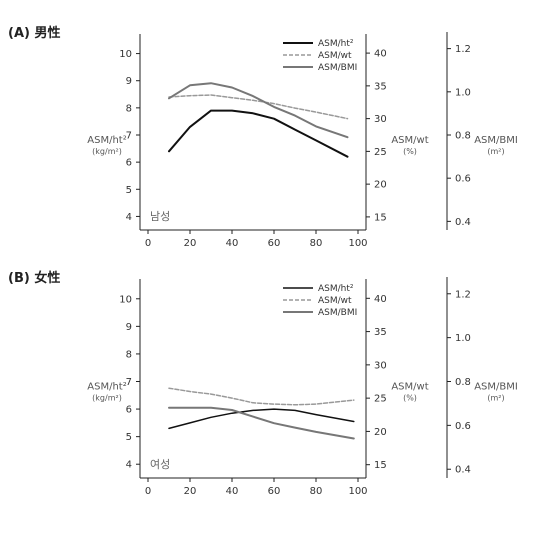 The image size is (553, 540). Describe the element at coordinates (107, 151) in the screenshot. I see `panela-left-axis-unit: (kg/m²)` at that location.